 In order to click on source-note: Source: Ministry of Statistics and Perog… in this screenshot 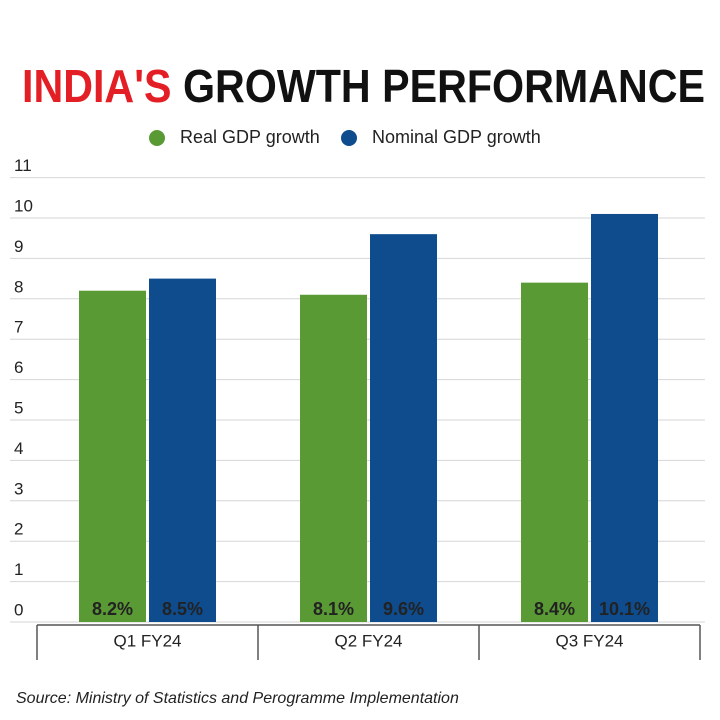, I will do `click(237, 698)`.